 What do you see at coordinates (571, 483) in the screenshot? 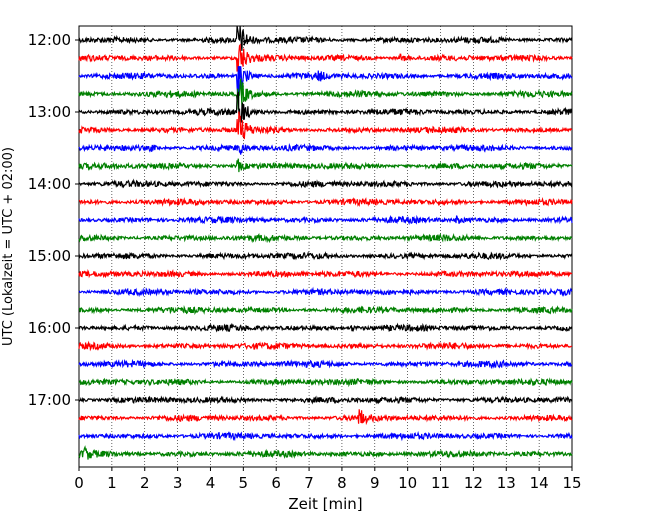
I see `x-tick-label: 15` at bounding box center [571, 483].